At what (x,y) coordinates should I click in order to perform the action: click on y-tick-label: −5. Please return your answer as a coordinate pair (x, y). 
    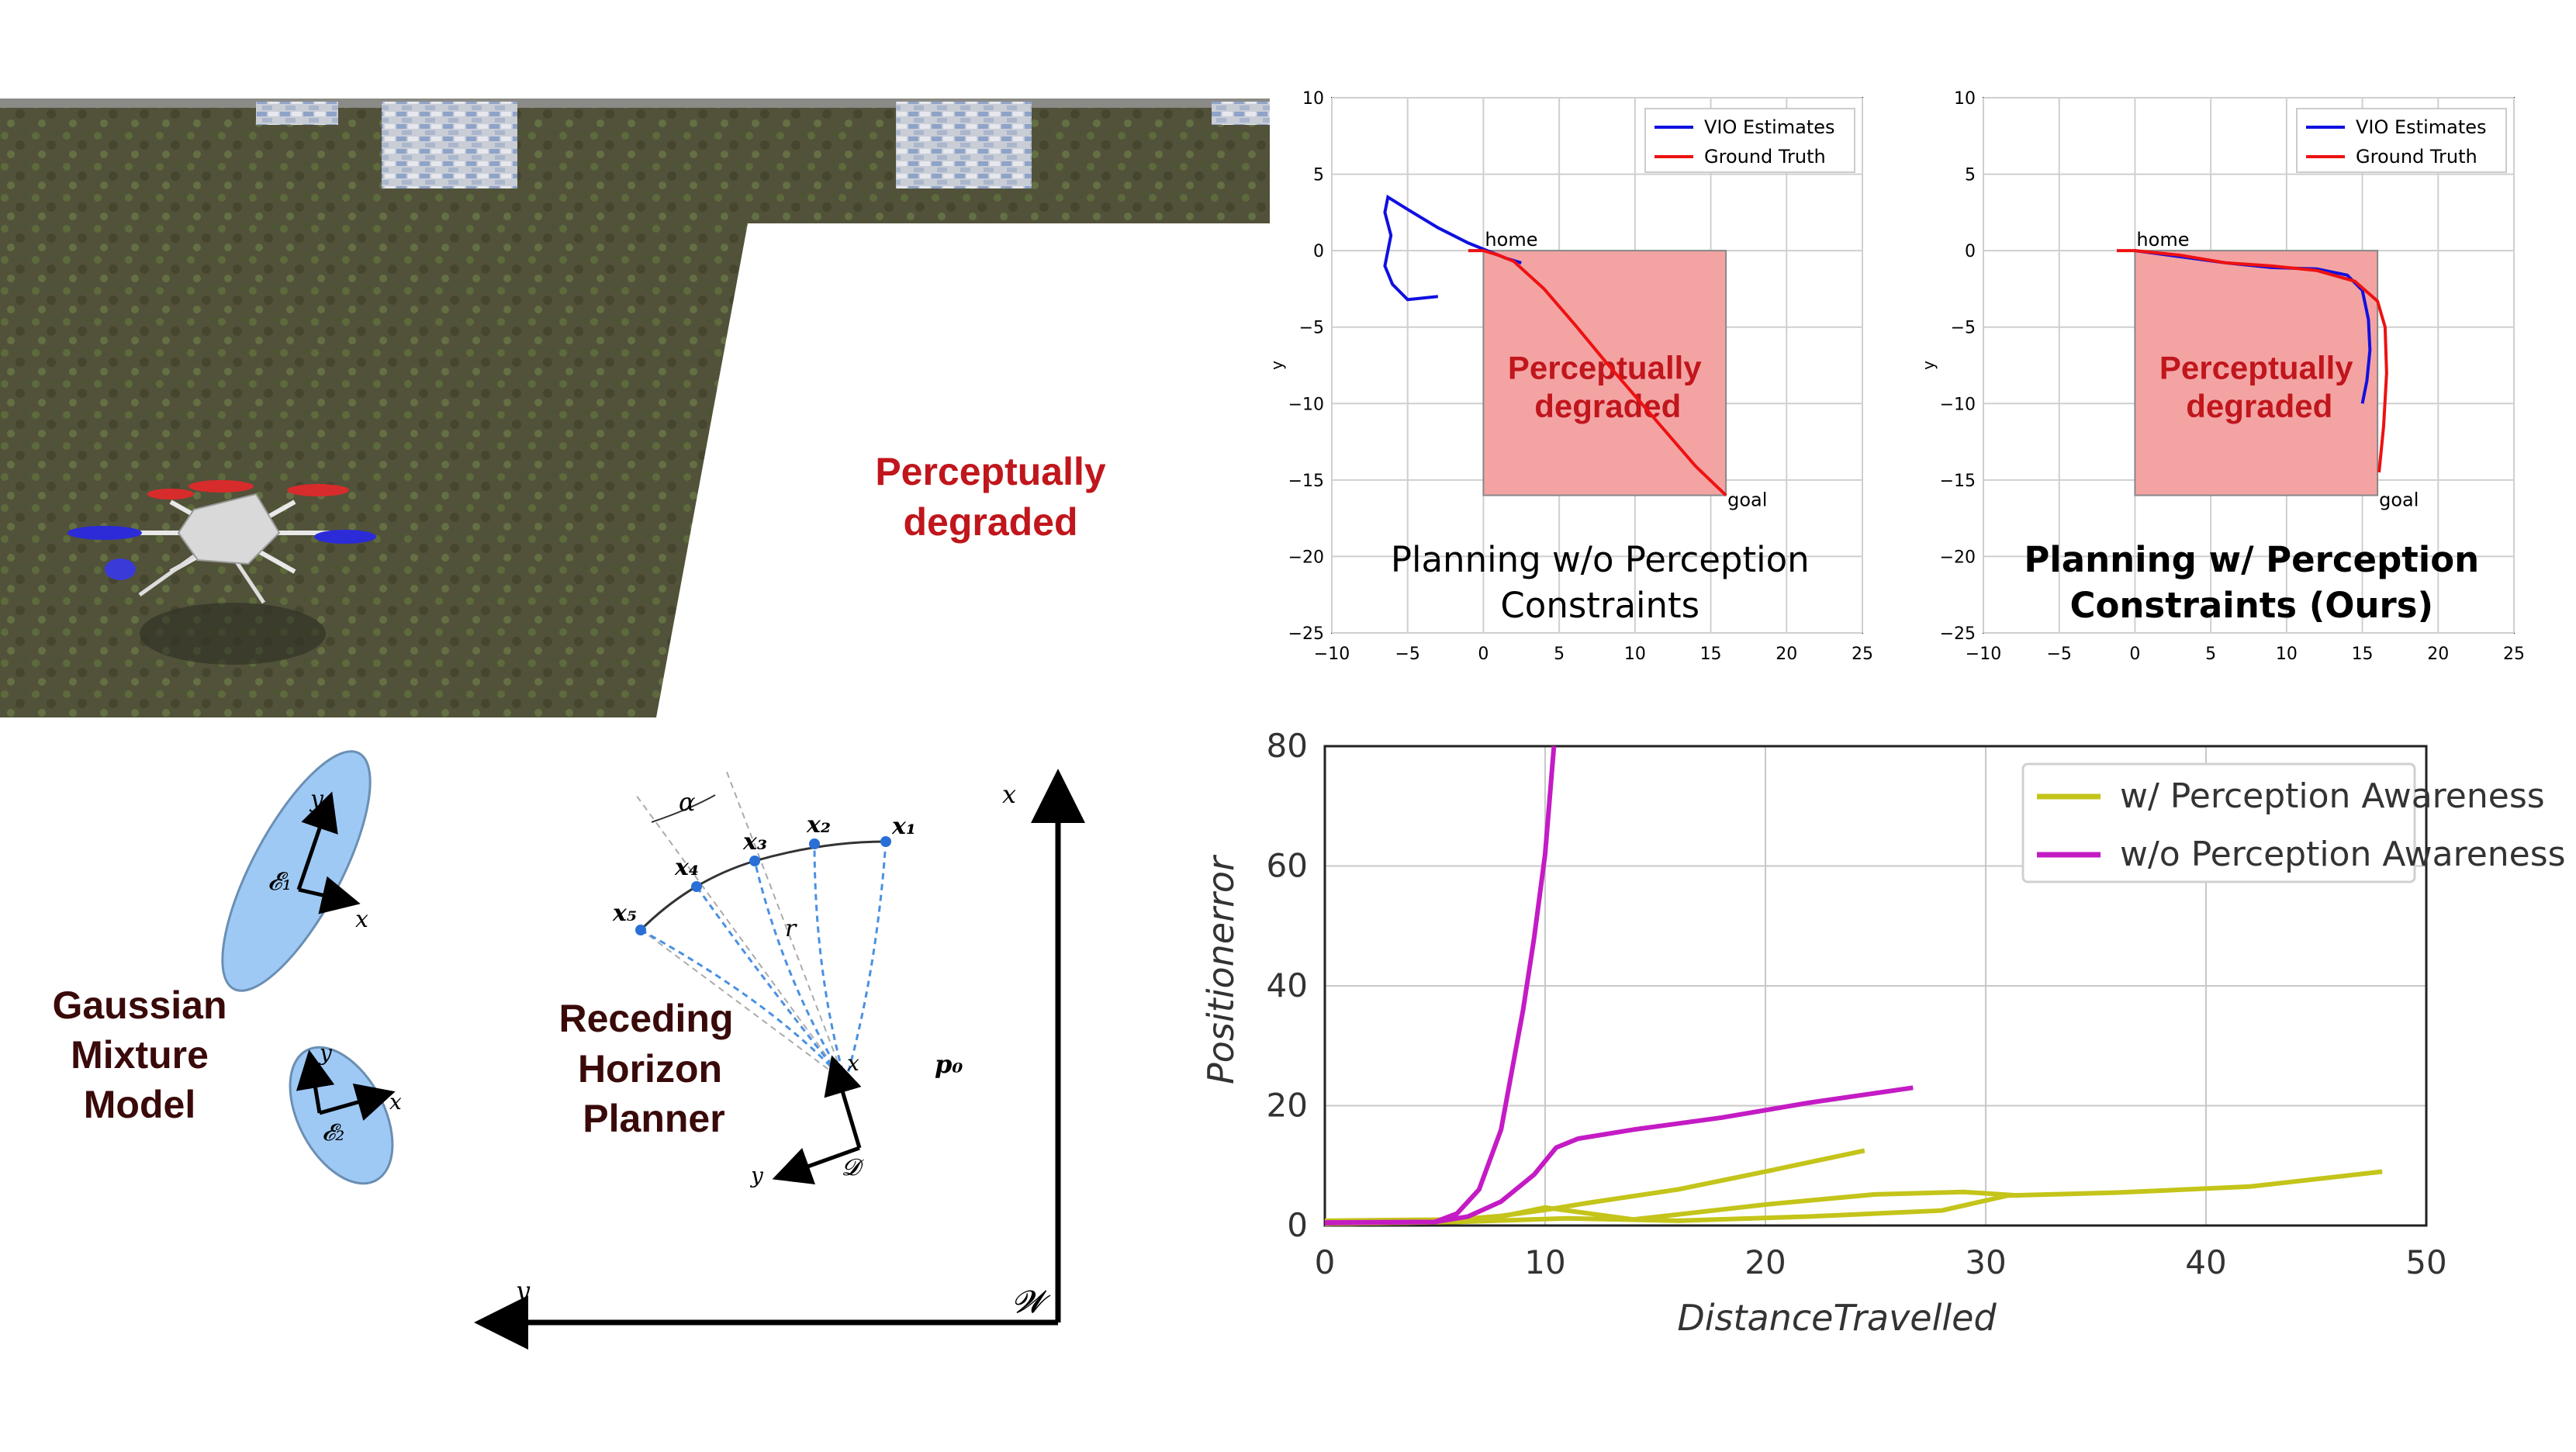
    Looking at the image, I should click on (1963, 328).